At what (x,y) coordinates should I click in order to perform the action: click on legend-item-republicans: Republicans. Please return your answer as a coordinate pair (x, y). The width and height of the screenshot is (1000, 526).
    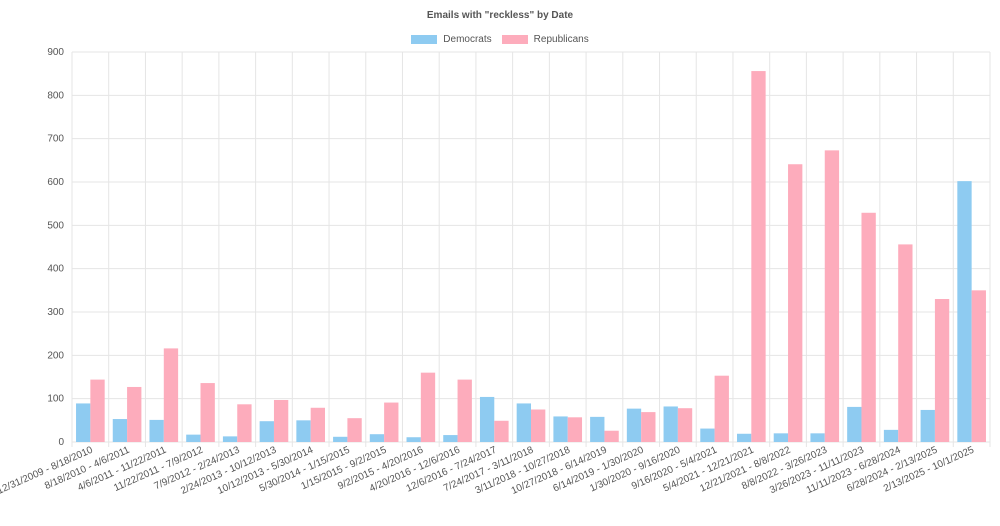
    Looking at the image, I should click on (545, 39).